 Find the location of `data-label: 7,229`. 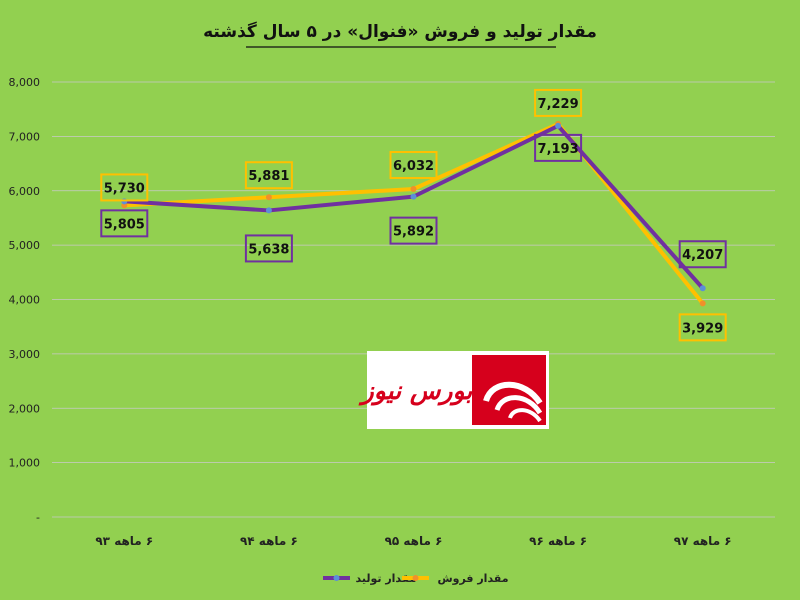

data-label: 7,229 is located at coordinates (558, 104).